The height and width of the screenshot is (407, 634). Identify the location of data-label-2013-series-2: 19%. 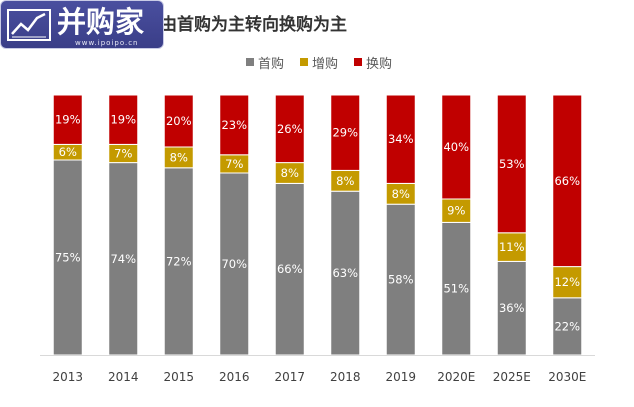
(68, 120).